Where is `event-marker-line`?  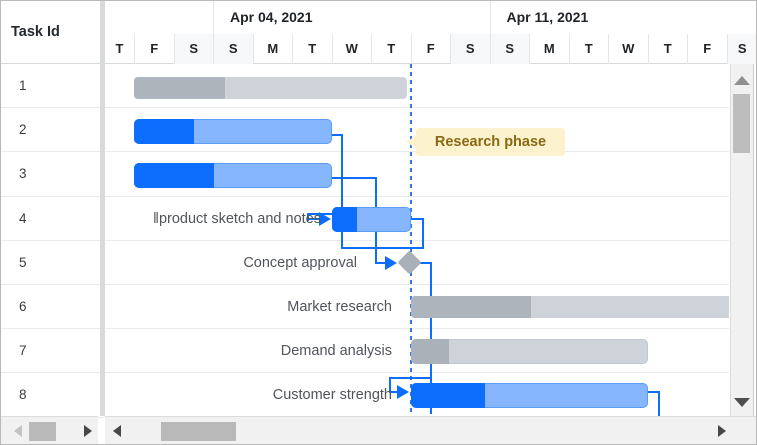
event-marker-line is located at coordinates (410, 239).